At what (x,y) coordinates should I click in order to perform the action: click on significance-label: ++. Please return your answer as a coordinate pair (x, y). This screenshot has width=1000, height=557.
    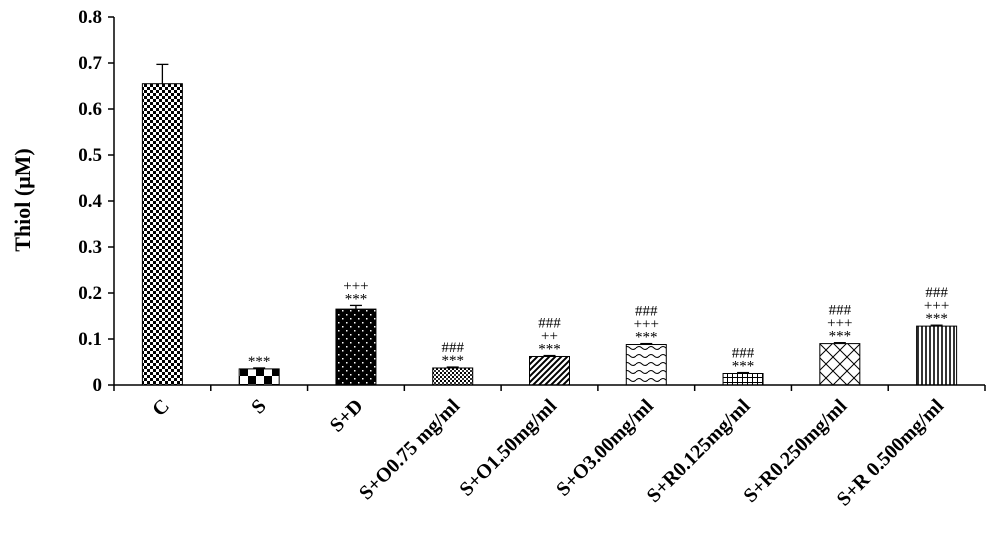
    Looking at the image, I should click on (549, 337).